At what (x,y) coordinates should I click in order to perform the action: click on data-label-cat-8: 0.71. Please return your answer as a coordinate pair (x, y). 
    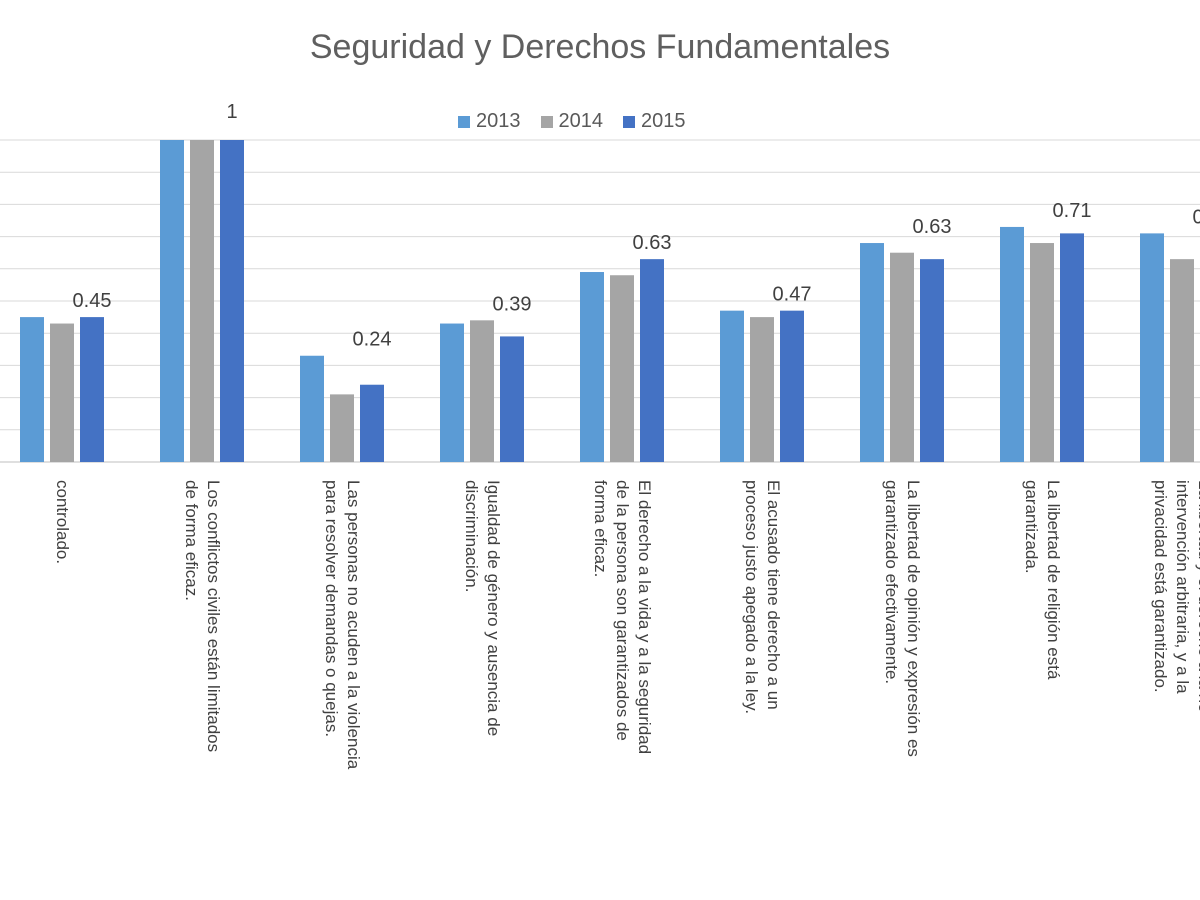
    Looking at the image, I should click on (1072, 211).